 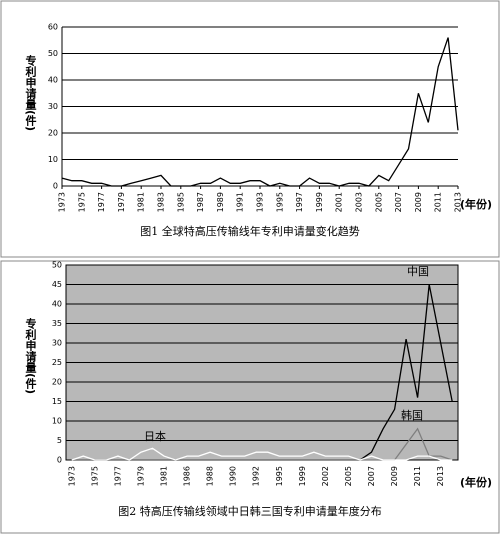 I want to click on x-tick-label: 1988, so click(x=210, y=476).